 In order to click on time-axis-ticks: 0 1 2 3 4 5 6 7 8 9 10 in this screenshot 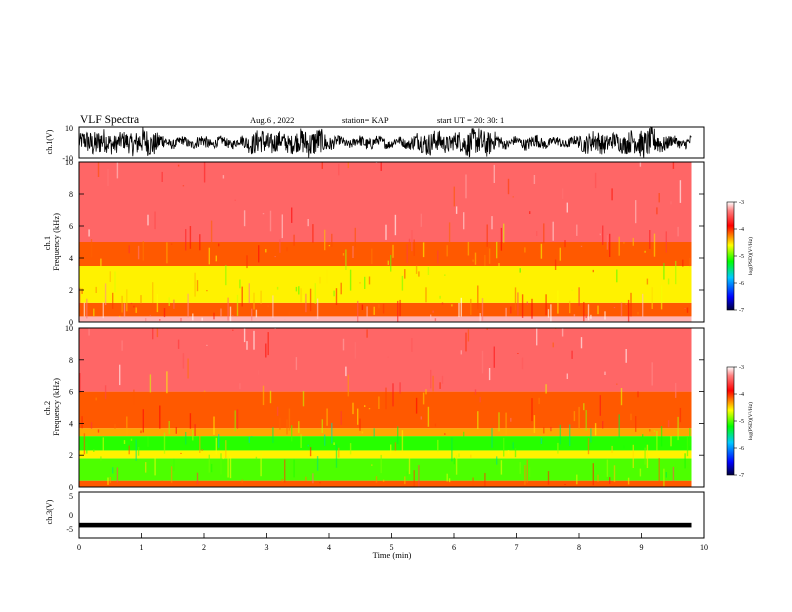, I will do `click(392, 542)`.